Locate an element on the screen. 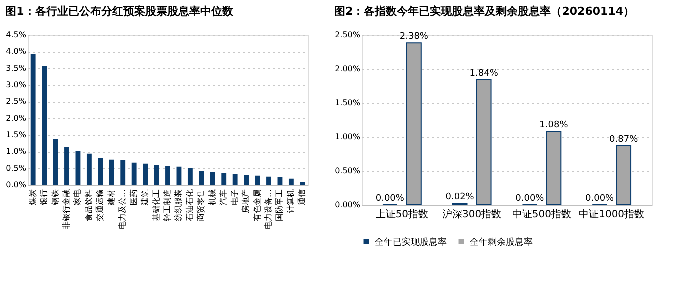 Image resolution: width=700 pixels, height=284 pixels. x-tick-label: 计算机 is located at coordinates (291, 202).